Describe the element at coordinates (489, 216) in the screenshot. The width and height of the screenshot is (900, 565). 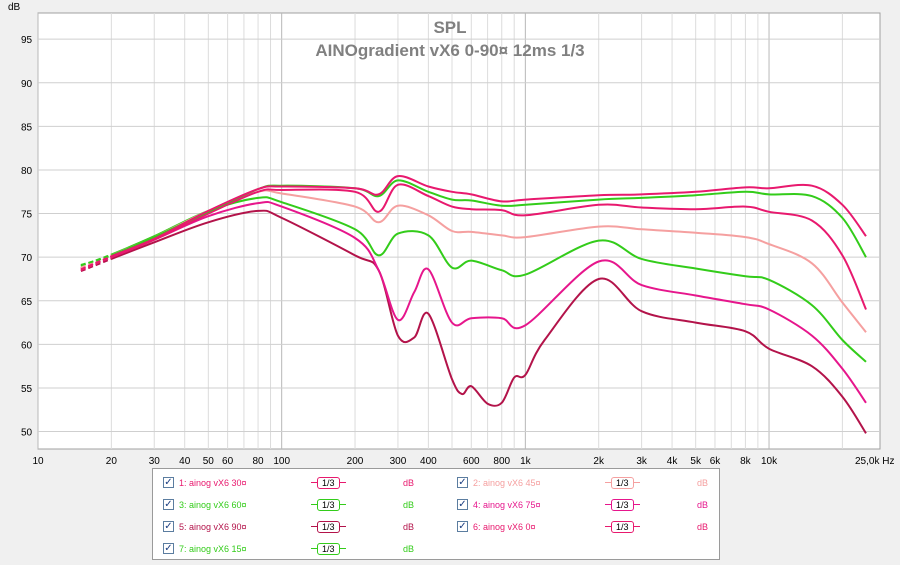
I see `series-line` at that location.